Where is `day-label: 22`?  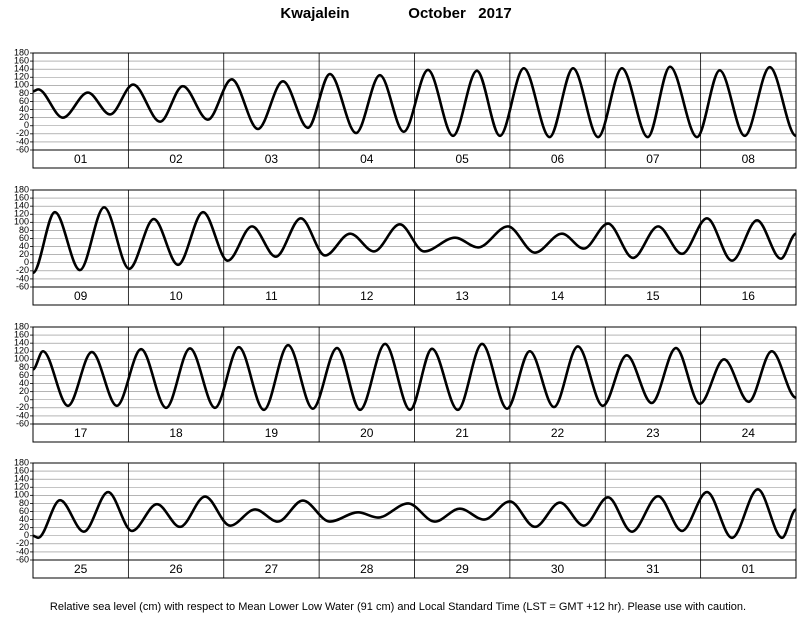 day-label: 22 is located at coordinates (558, 433).